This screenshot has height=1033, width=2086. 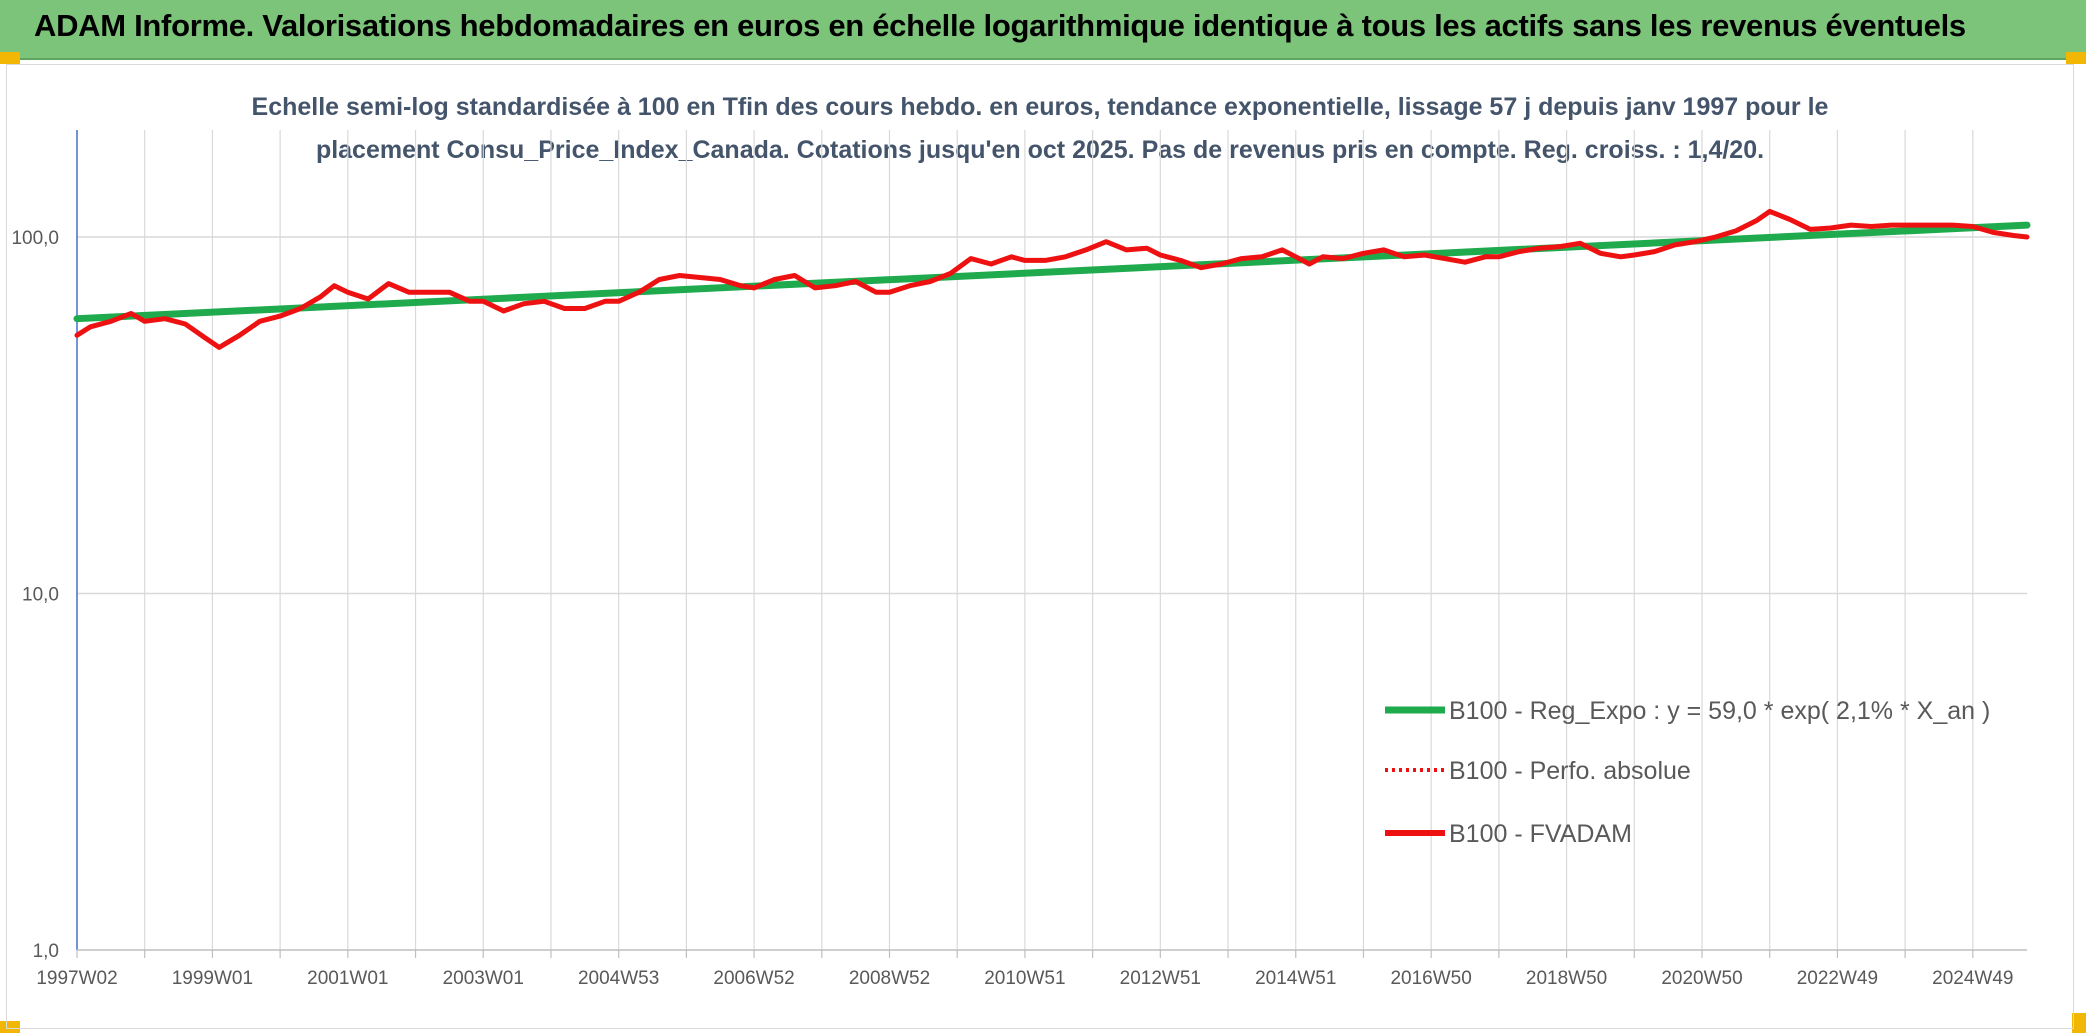 I want to click on x-tick-label: 2004W53, so click(x=618, y=978).